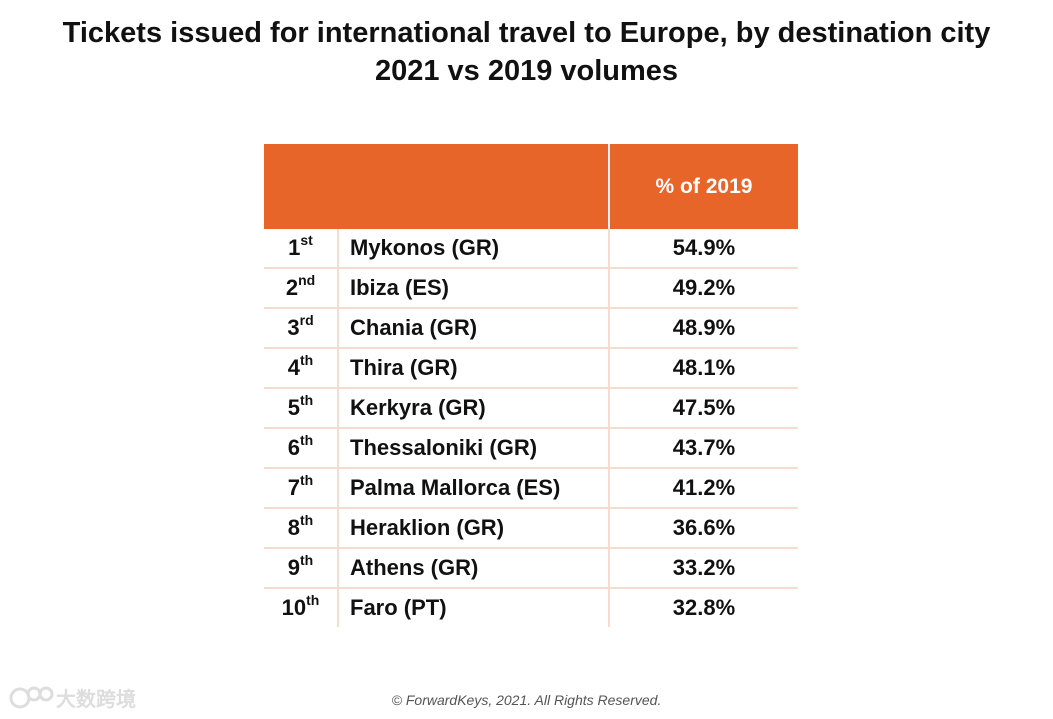 The width and height of the screenshot is (1053, 719). I want to click on table-row: 5th Kerkyra (GR) 47.5%, so click(531, 408).